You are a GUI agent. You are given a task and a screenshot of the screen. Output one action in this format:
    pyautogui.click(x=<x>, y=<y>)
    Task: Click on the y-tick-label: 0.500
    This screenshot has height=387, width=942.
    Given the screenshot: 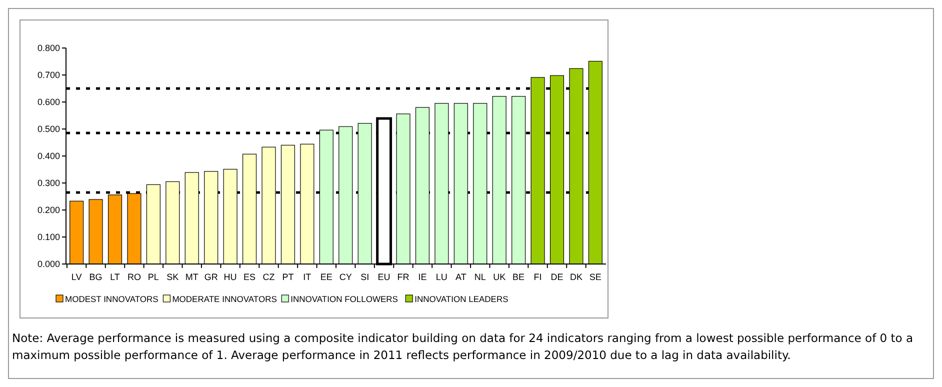 What is the action you would take?
    pyautogui.click(x=48, y=129)
    